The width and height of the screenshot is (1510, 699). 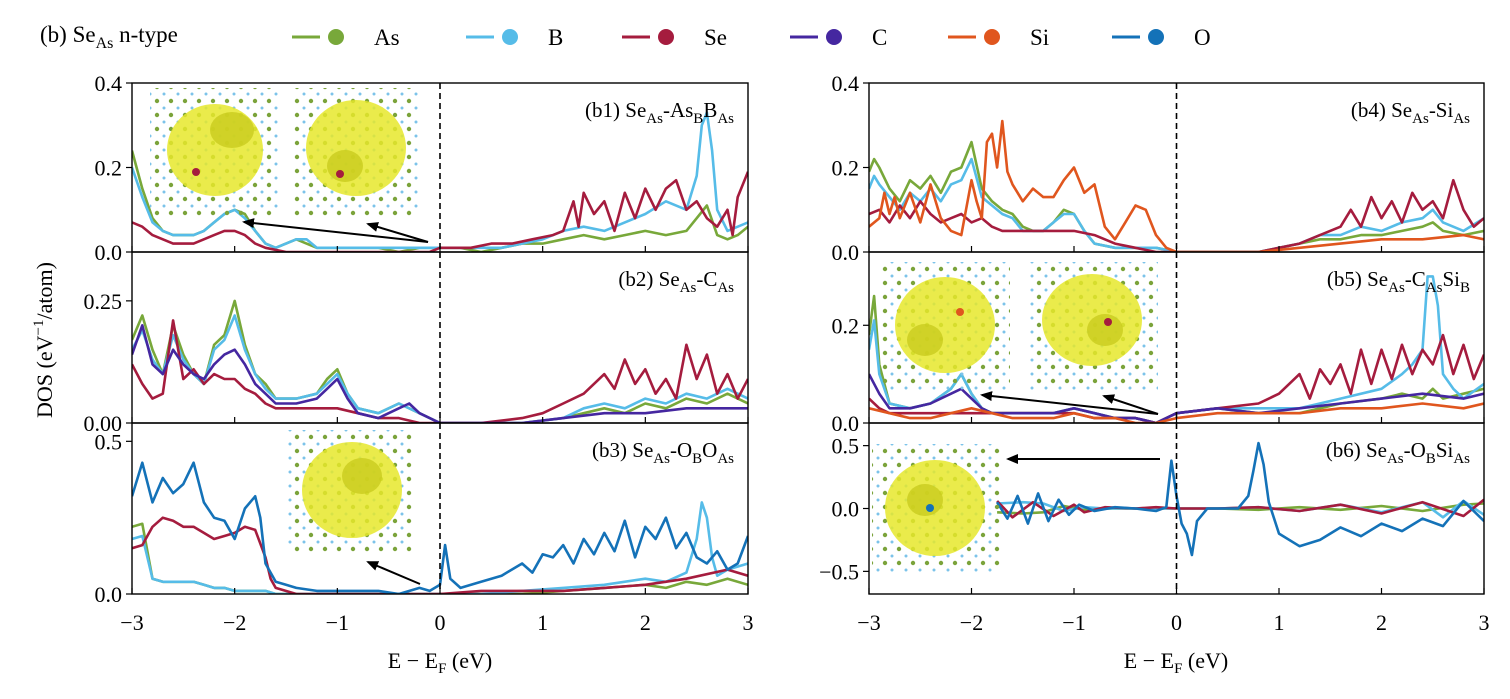 What do you see at coordinates (1176, 622) in the screenshot?
I see `xtick-label-b6-3: 0` at bounding box center [1176, 622].